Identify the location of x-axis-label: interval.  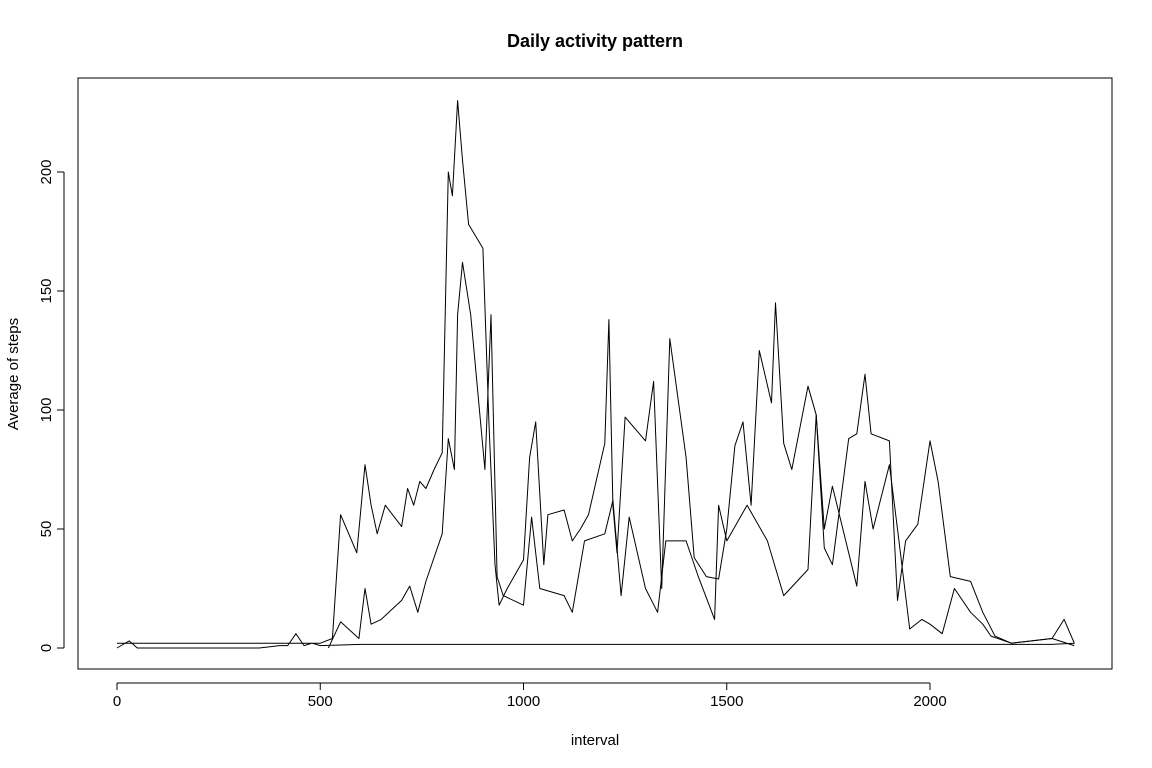
(595, 740).